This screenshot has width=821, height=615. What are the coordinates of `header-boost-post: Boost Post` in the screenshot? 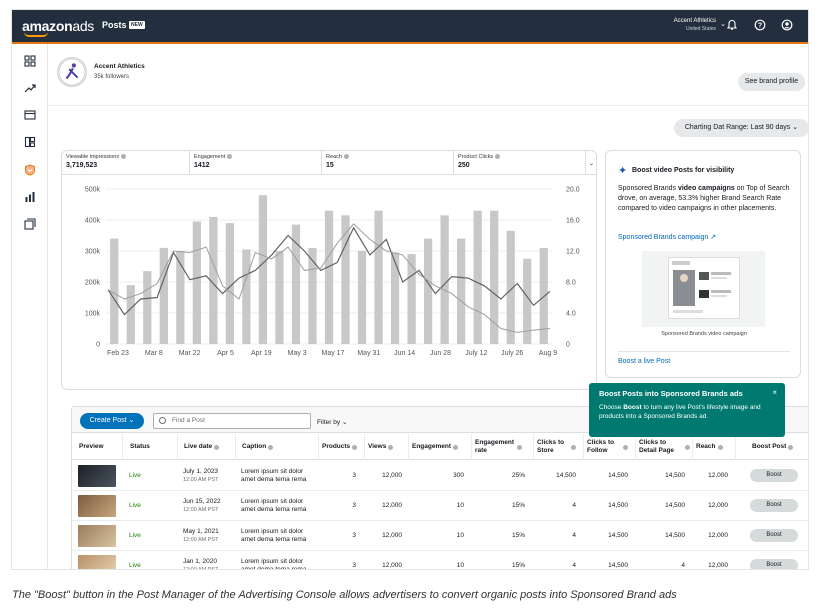 It's located at (771, 447).